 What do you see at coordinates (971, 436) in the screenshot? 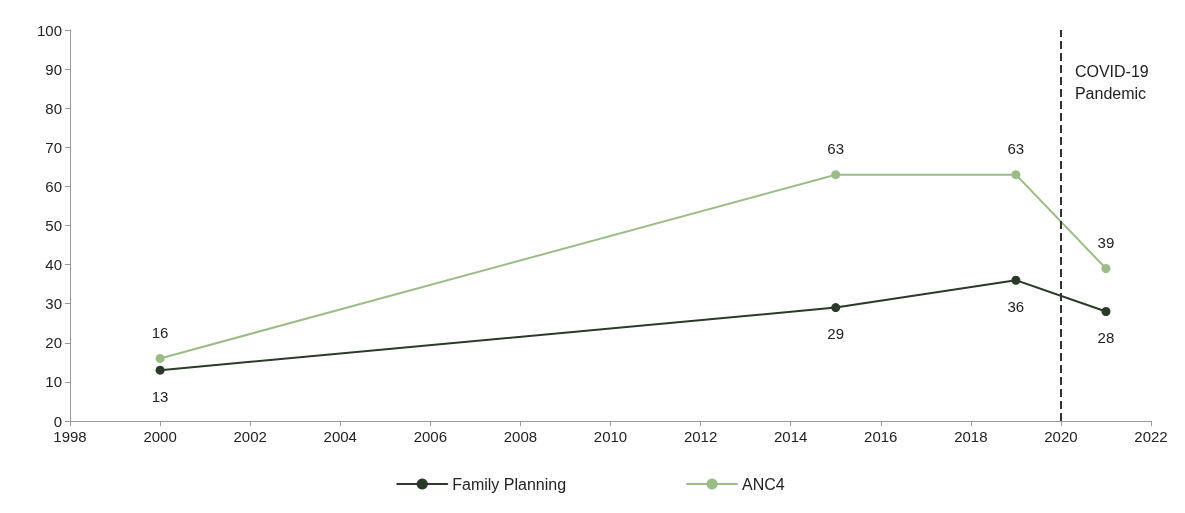
I see `x-tick-label: 2018` at bounding box center [971, 436].